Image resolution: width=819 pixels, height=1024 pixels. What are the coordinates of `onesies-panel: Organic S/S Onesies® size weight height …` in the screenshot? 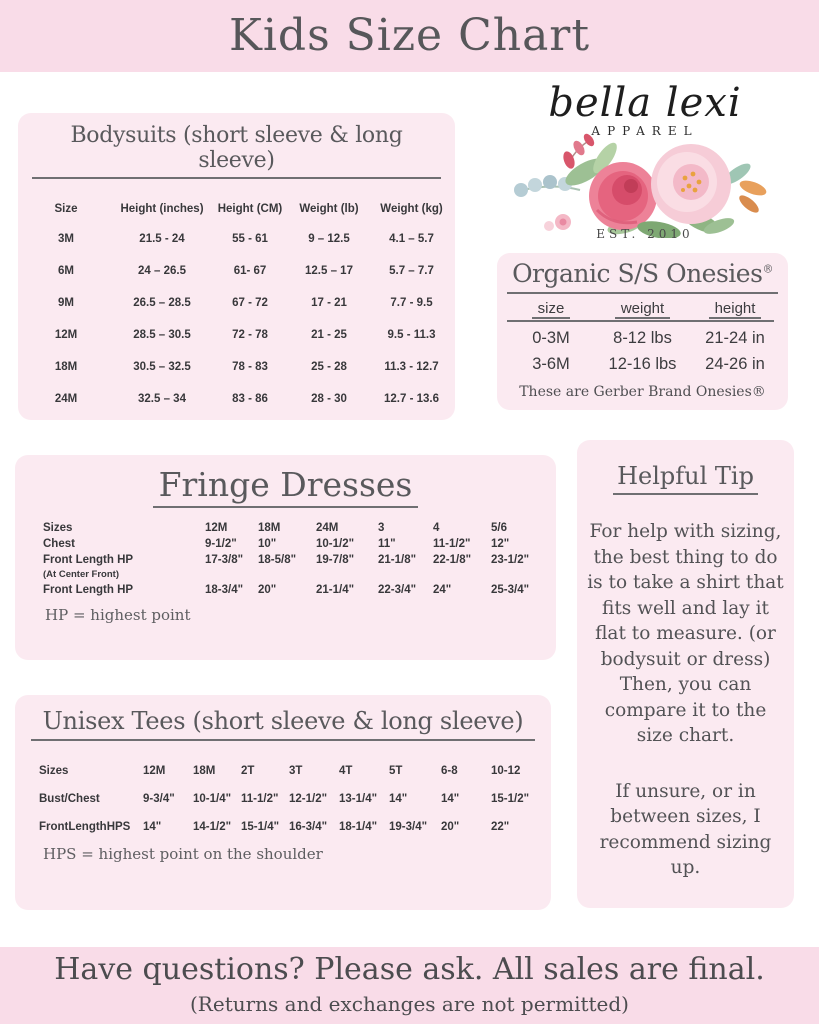 It's located at (642, 331).